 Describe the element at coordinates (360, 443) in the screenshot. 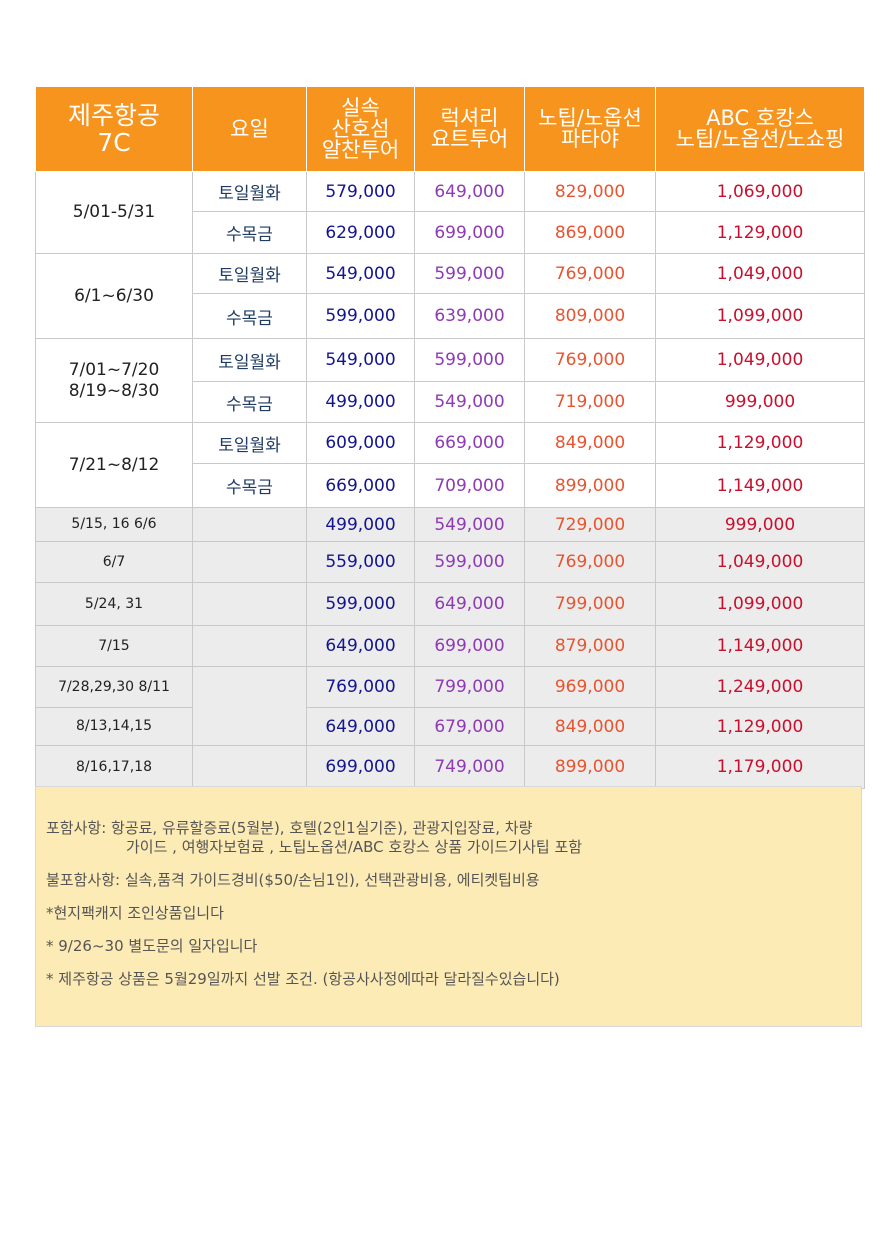

I see `price-basic: 609,000` at that location.